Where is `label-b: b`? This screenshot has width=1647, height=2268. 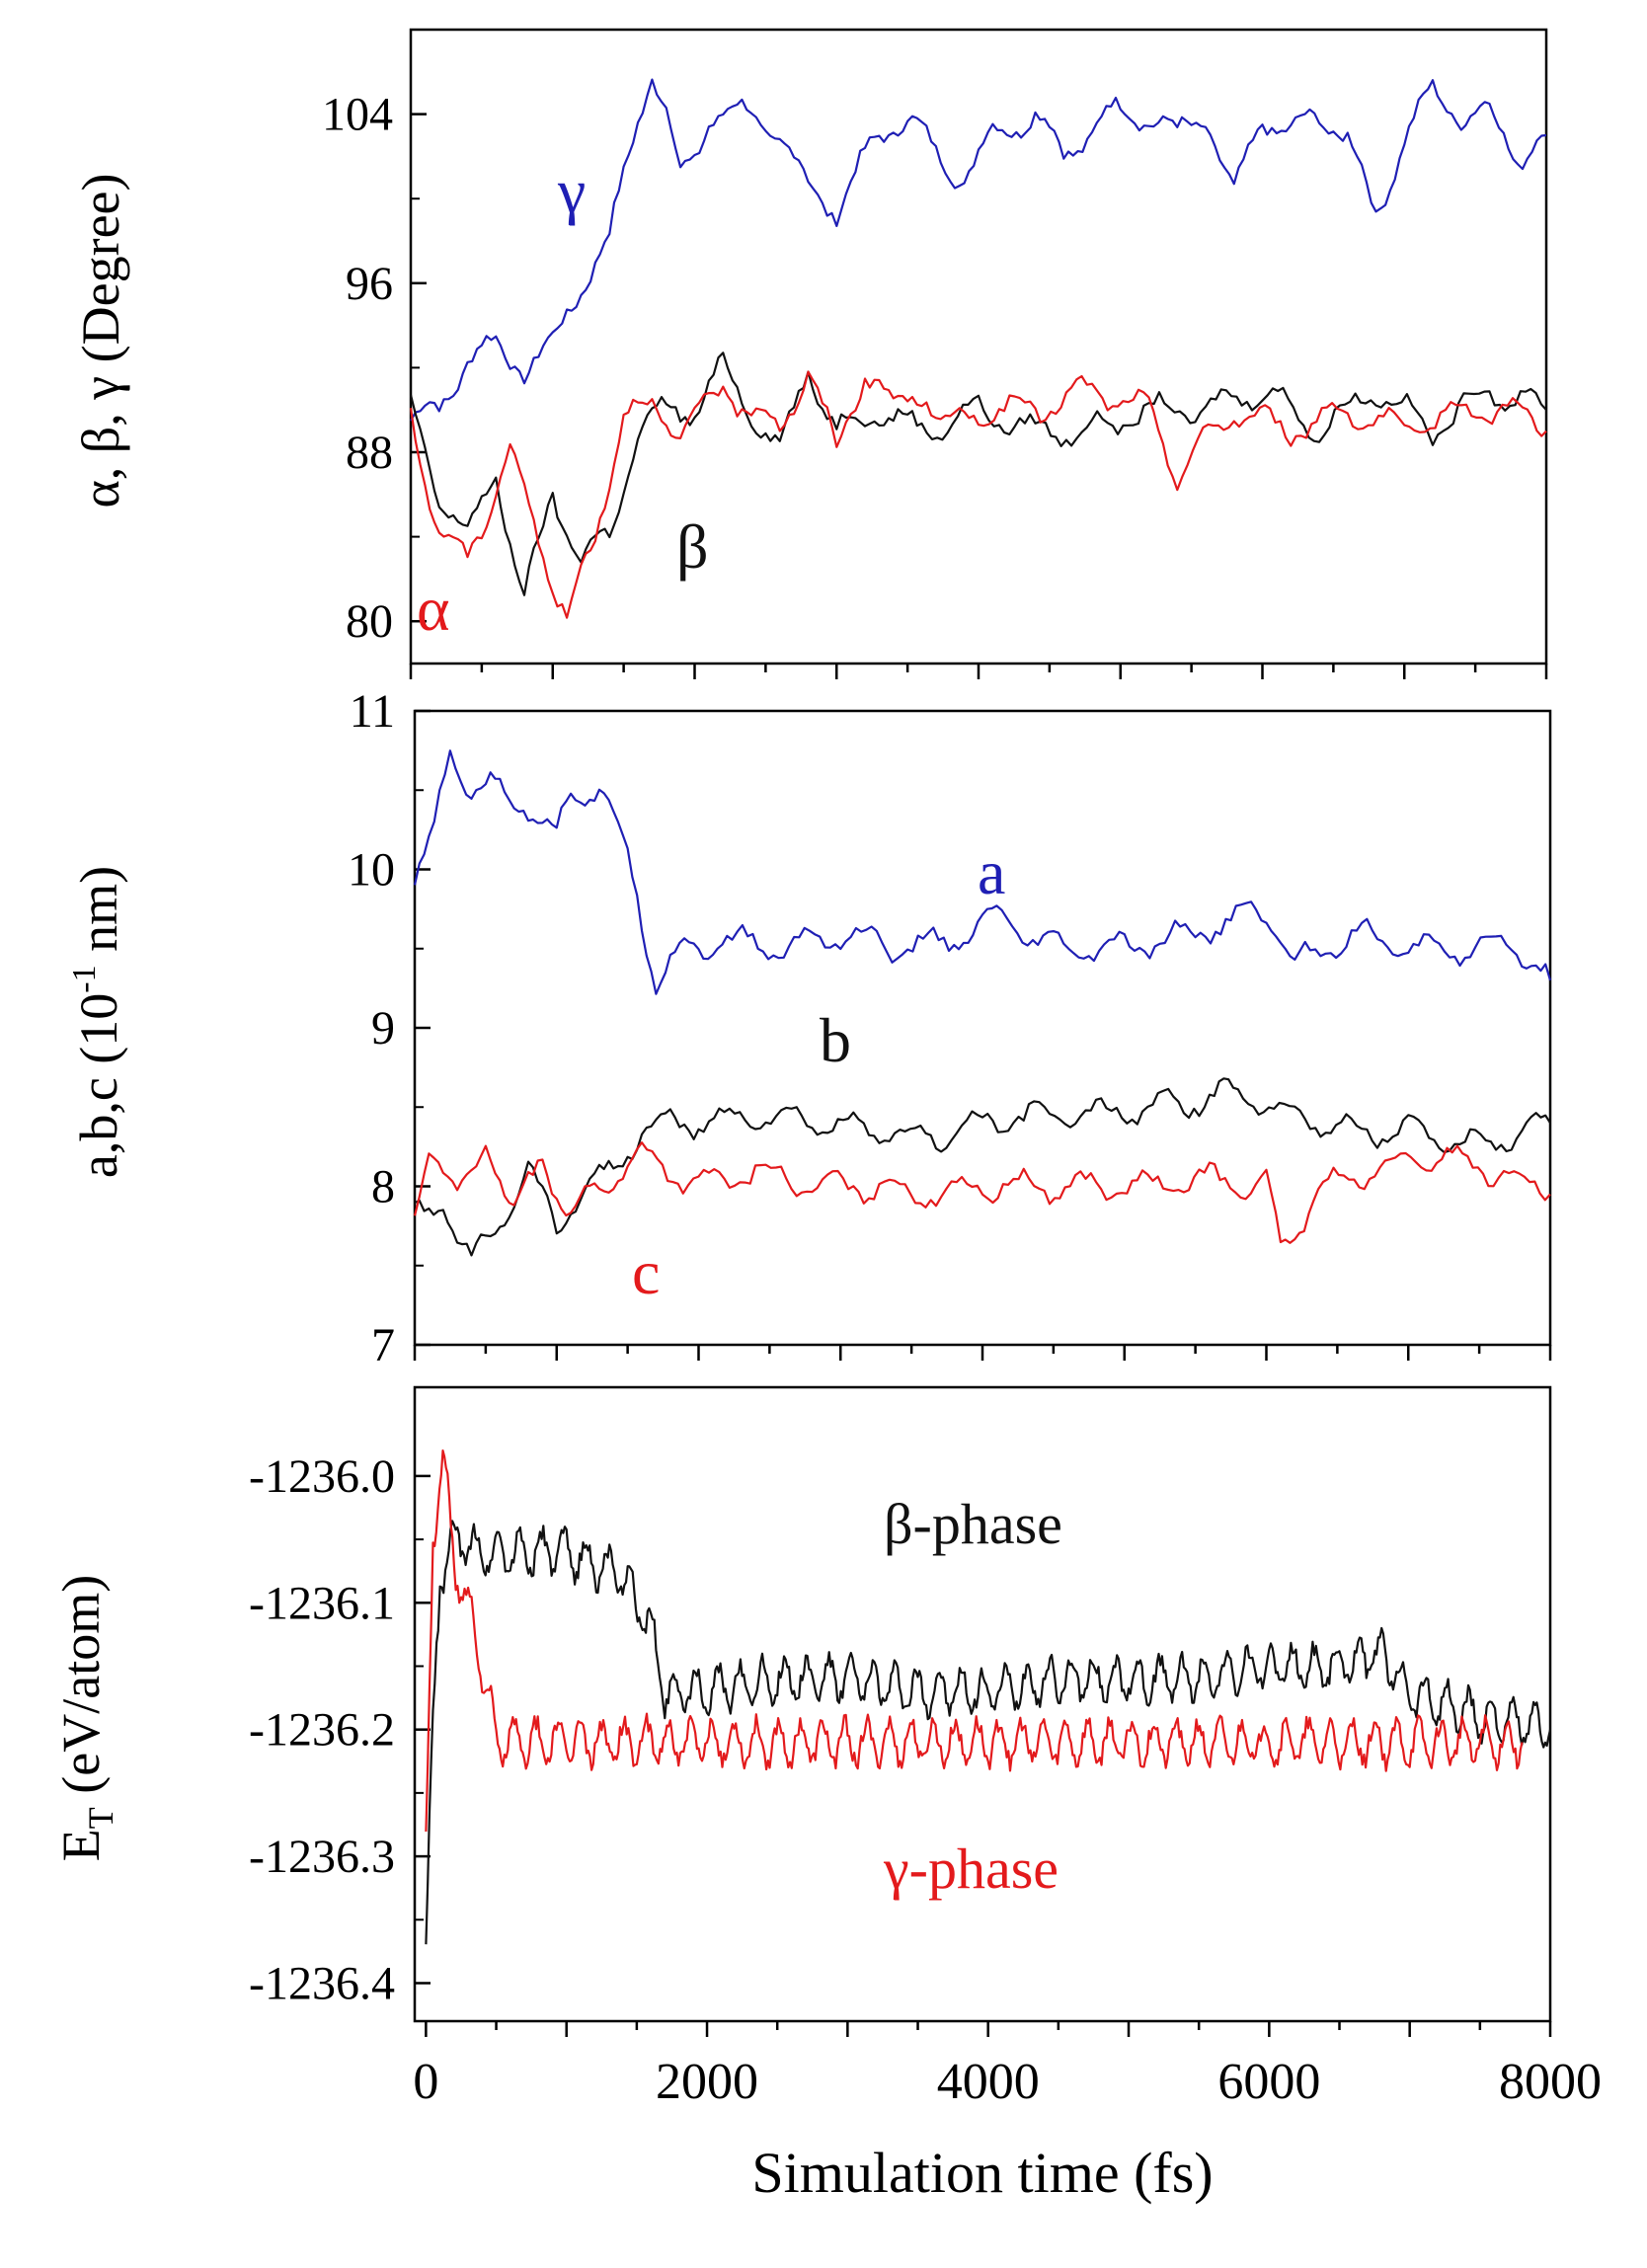
label-b: b is located at coordinates (835, 1040).